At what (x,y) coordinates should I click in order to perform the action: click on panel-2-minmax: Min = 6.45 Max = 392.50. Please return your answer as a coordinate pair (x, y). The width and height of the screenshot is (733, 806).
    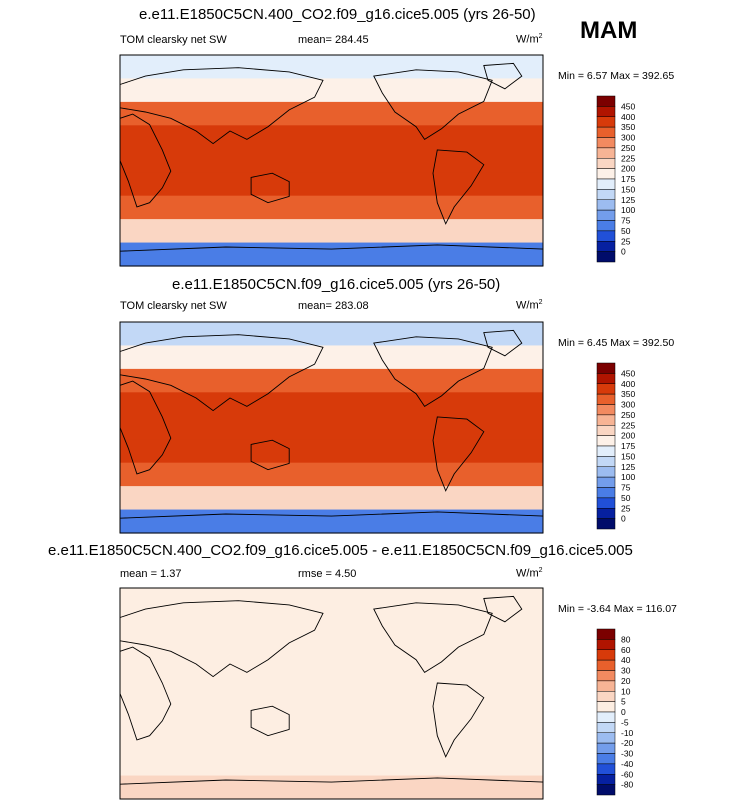
    Looking at the image, I should click on (616, 343).